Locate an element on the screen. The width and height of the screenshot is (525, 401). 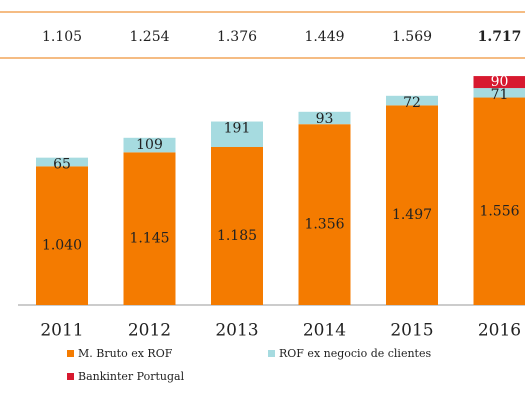
segment-label: 93 is located at coordinates (325, 119).